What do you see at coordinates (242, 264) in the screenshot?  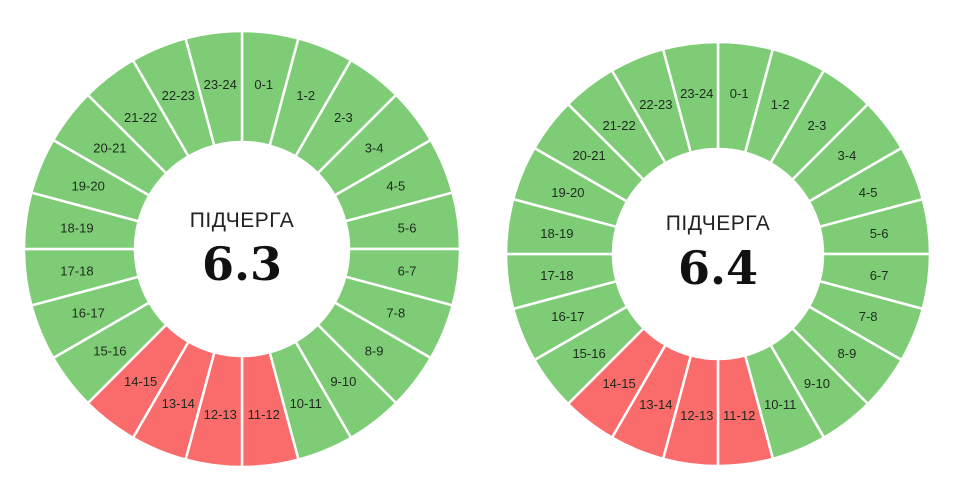 I see `subqueue-value: 6.3` at bounding box center [242, 264].